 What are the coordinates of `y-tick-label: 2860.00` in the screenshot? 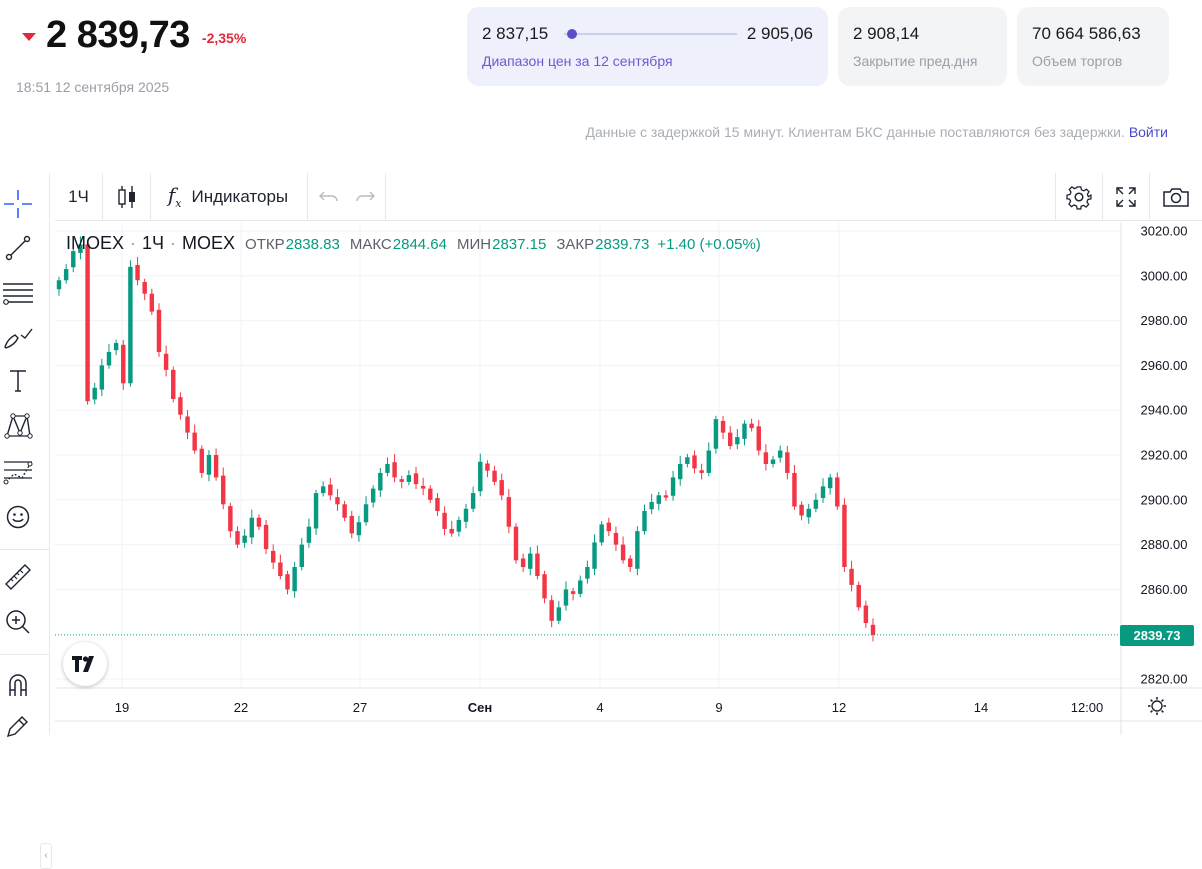 It's located at (1164, 589).